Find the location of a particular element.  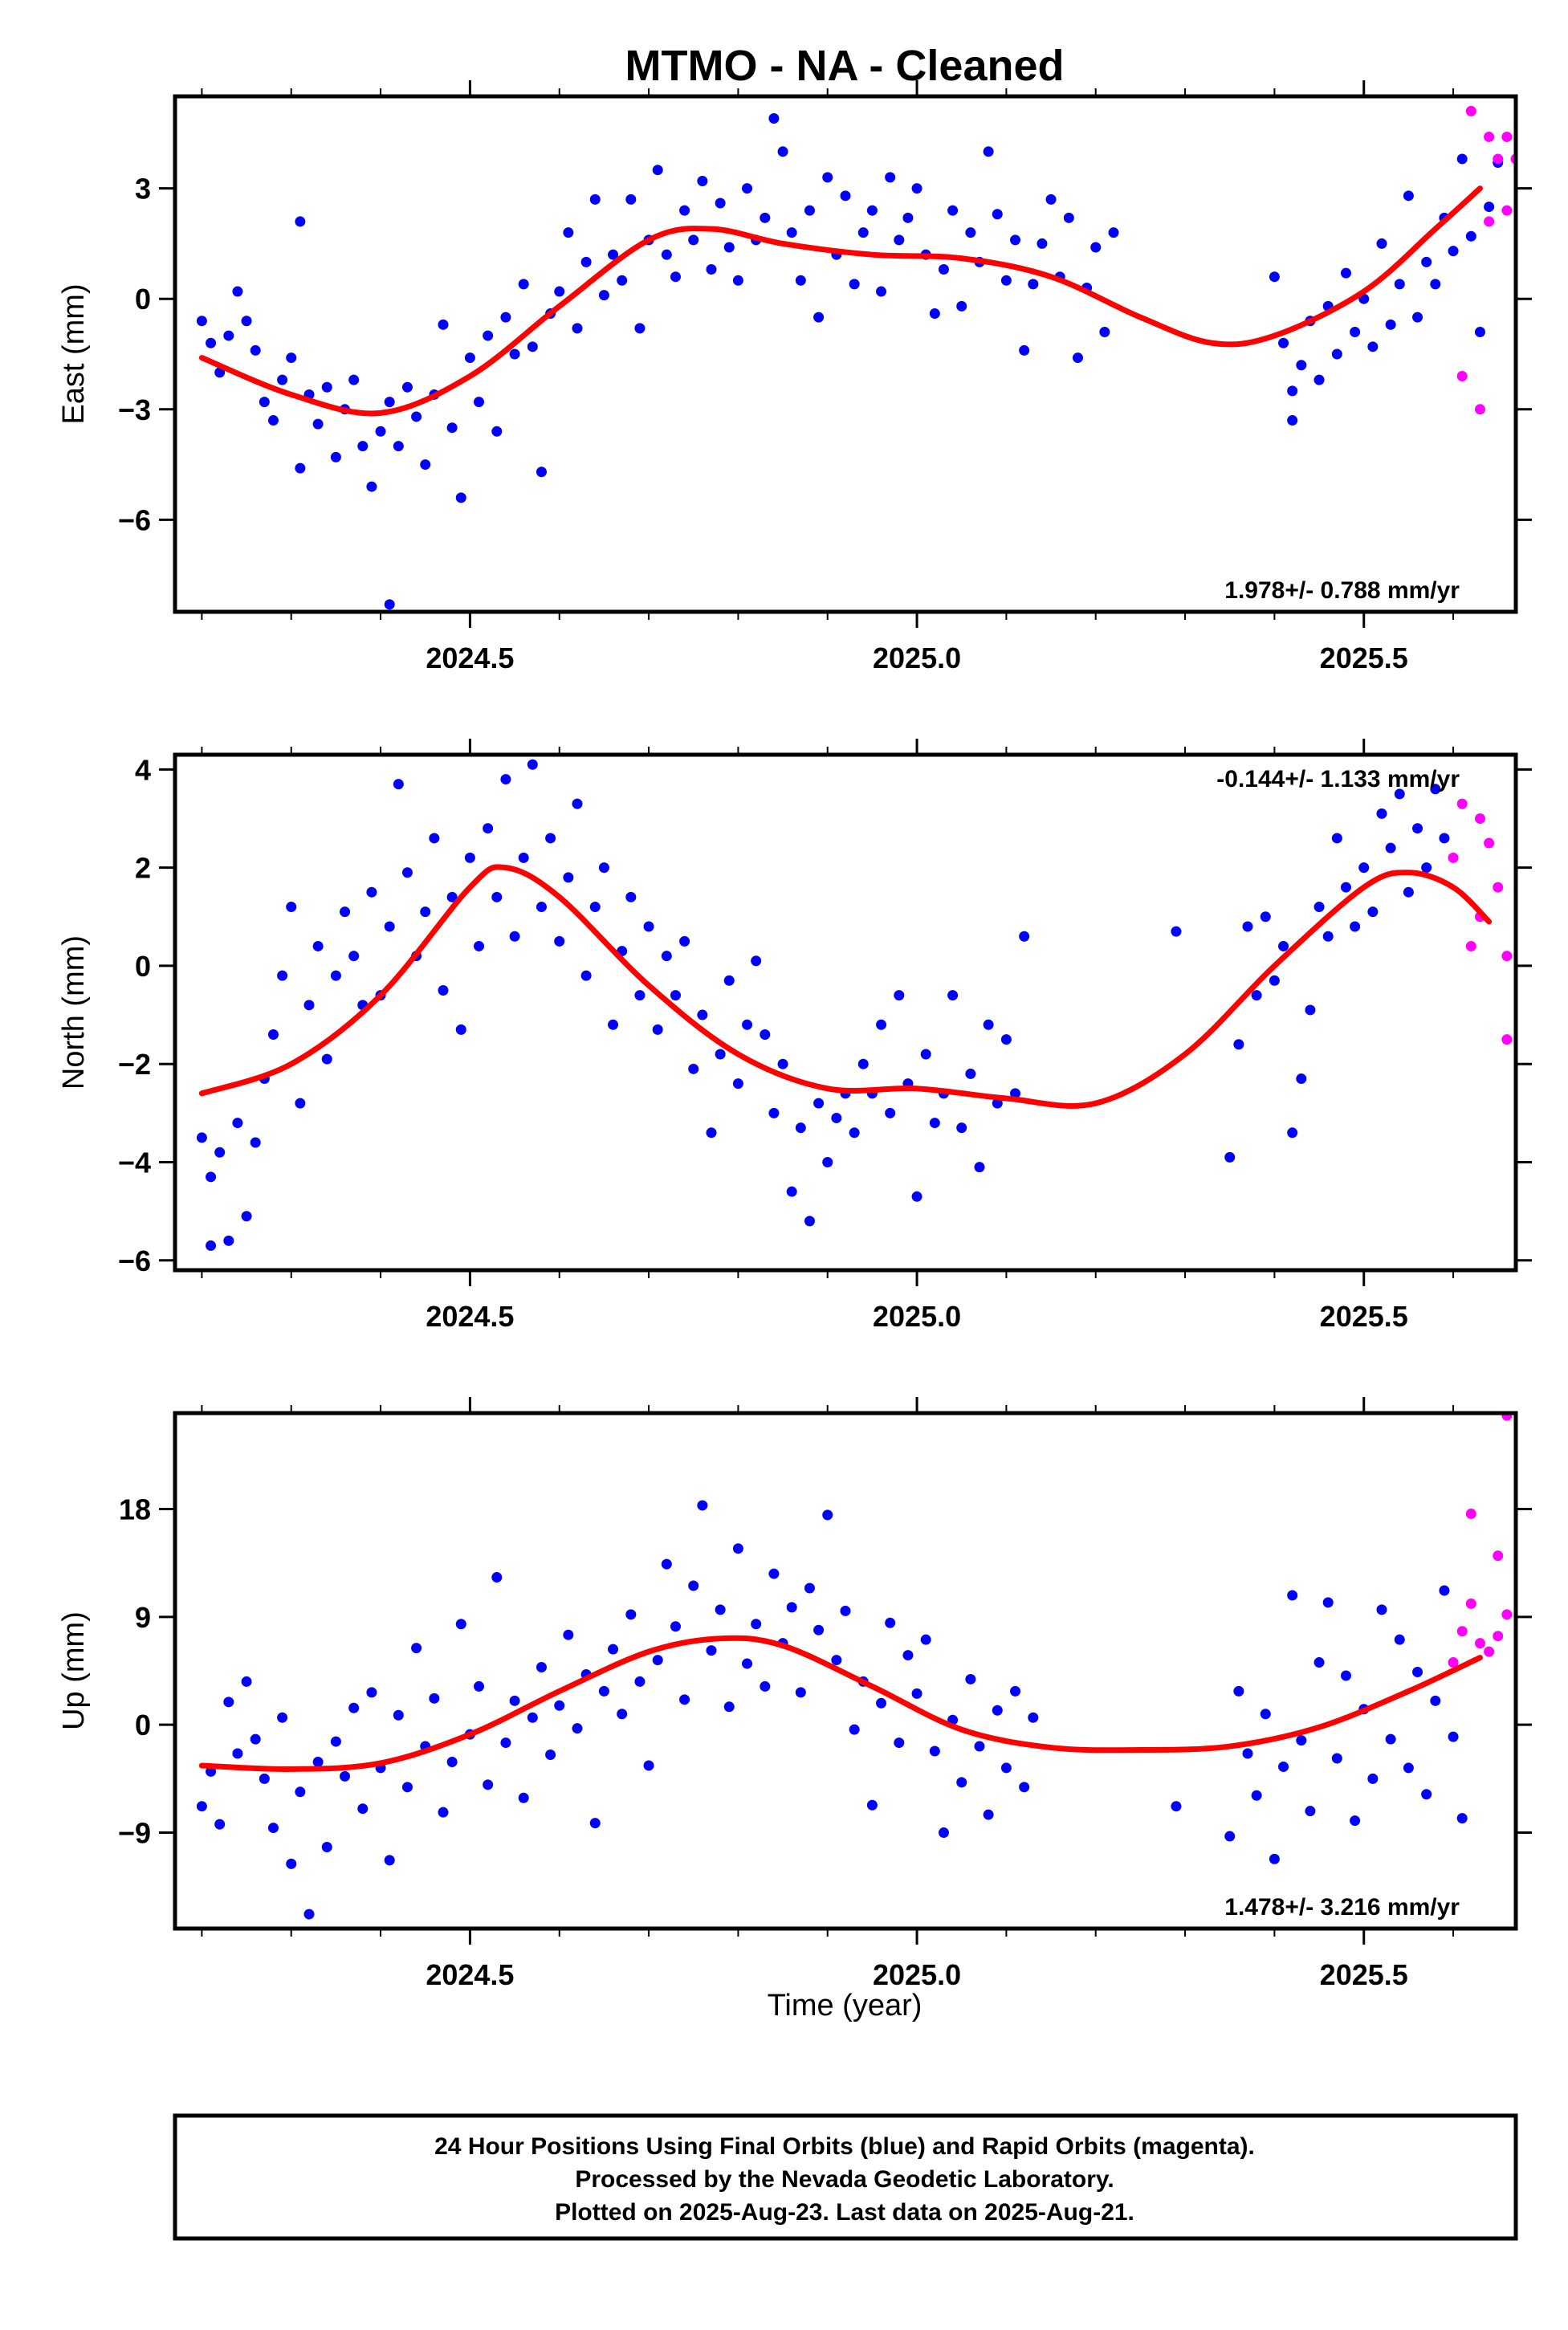

y-tick-label: −9 is located at coordinates (134, 1833).